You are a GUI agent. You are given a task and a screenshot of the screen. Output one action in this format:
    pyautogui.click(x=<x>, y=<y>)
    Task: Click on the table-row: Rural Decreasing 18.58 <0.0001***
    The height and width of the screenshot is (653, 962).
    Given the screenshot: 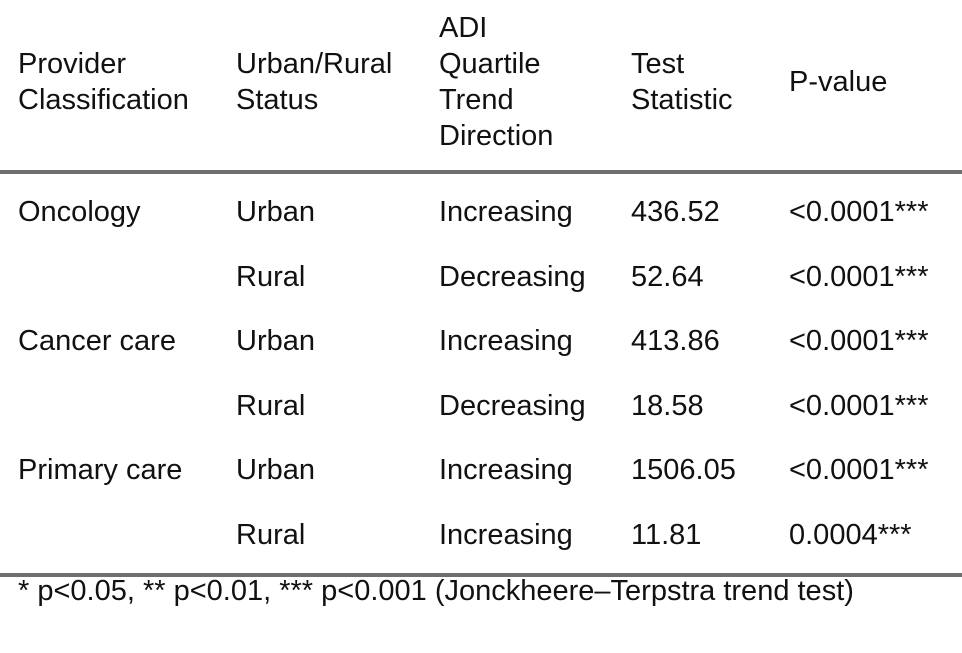 What is the action you would take?
    pyautogui.click(x=481, y=406)
    